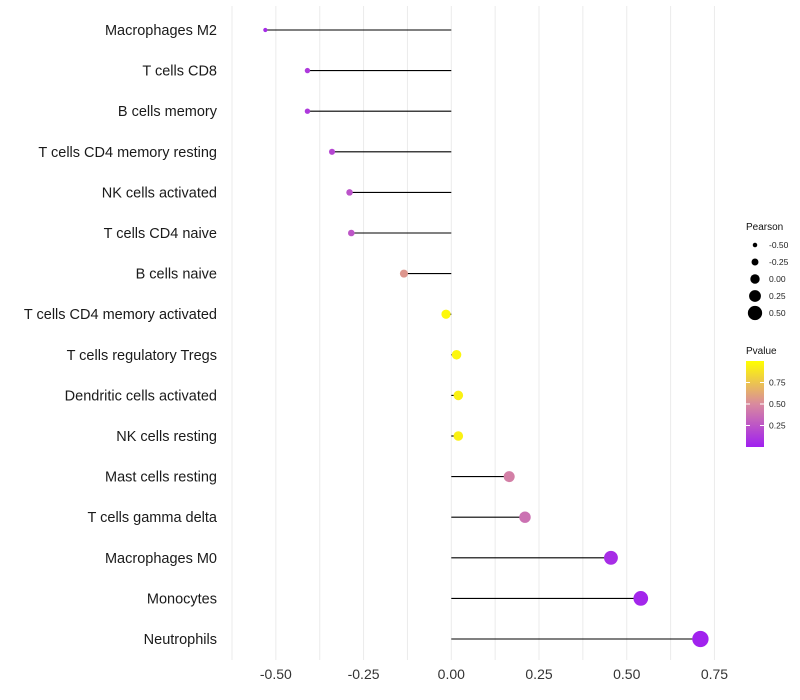  Describe the element at coordinates (276, 674) in the screenshot. I see `x-tick-label: -0.50` at that location.